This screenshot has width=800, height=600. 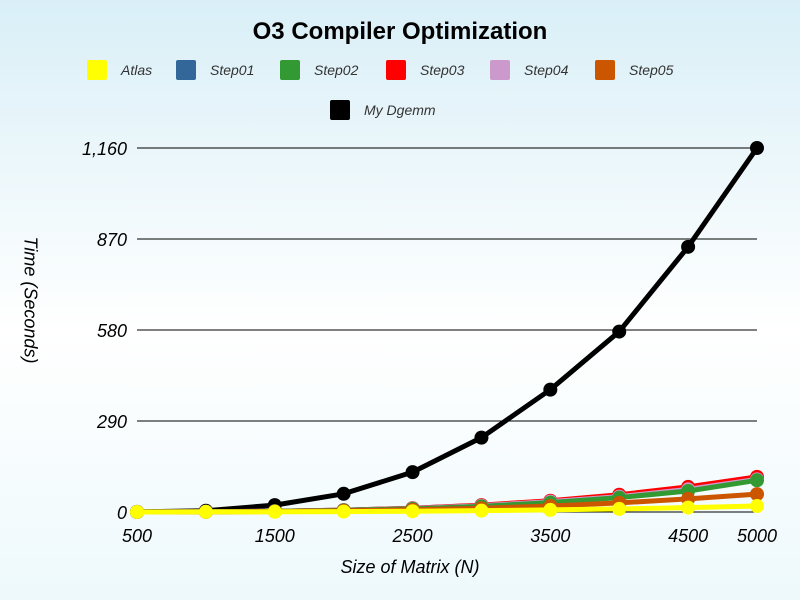 I want to click on y-tick-label-3: 870, so click(x=112, y=240).